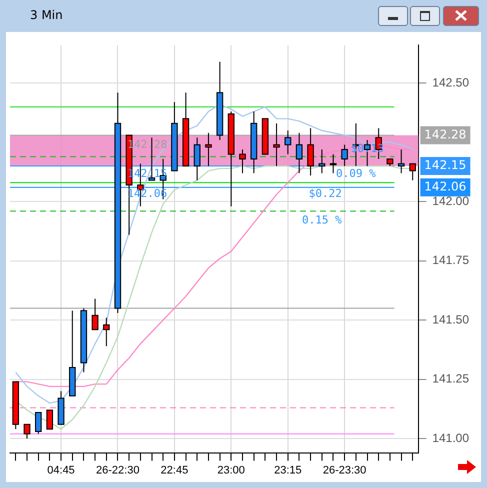 The width and height of the screenshot is (487, 488). What do you see at coordinates (451, 82) in the screenshot?
I see `y-tick-label: 142.50` at bounding box center [451, 82].